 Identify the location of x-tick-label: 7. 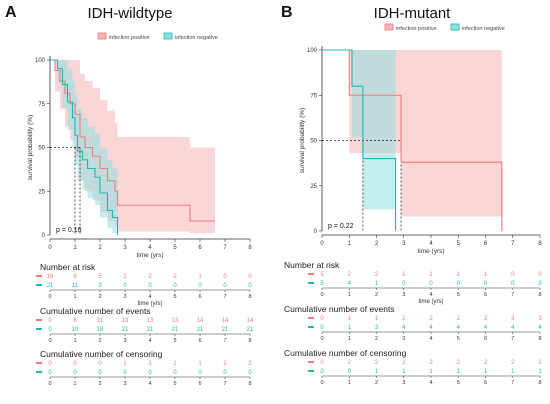
(225, 248).